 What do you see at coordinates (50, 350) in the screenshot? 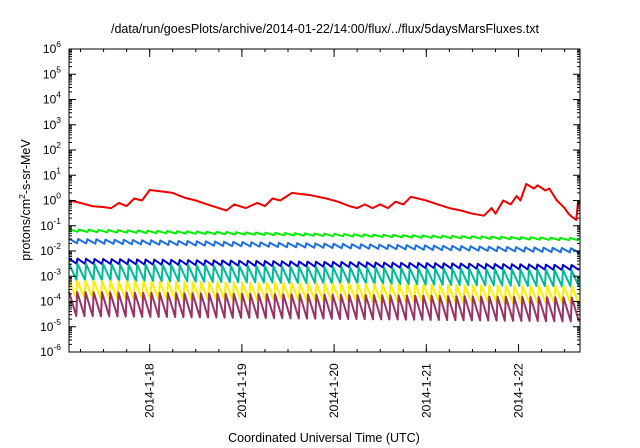
I see `y-tick-label: 10⁻⁶` at bounding box center [50, 350].